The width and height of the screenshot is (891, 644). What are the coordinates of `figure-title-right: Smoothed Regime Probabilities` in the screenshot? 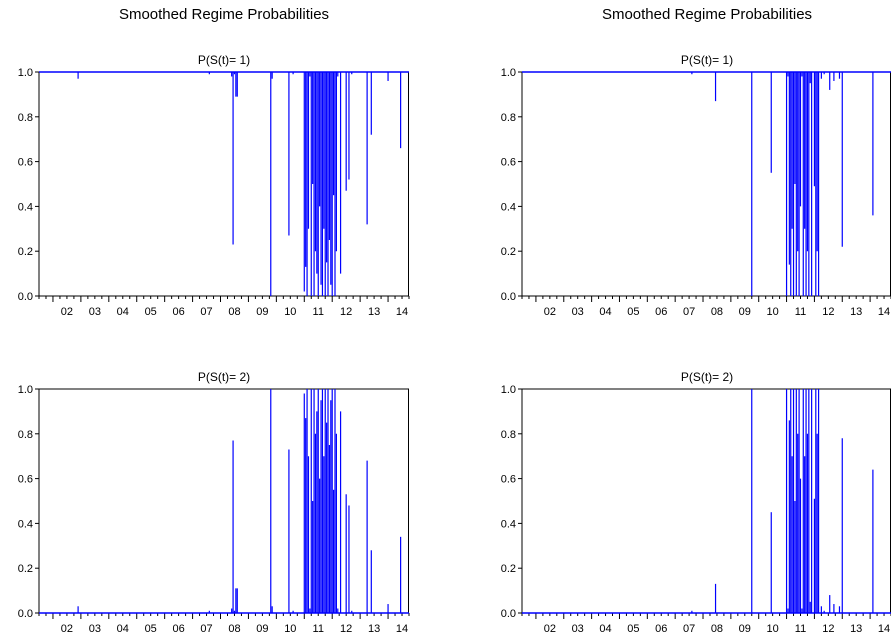 It's located at (707, 14).